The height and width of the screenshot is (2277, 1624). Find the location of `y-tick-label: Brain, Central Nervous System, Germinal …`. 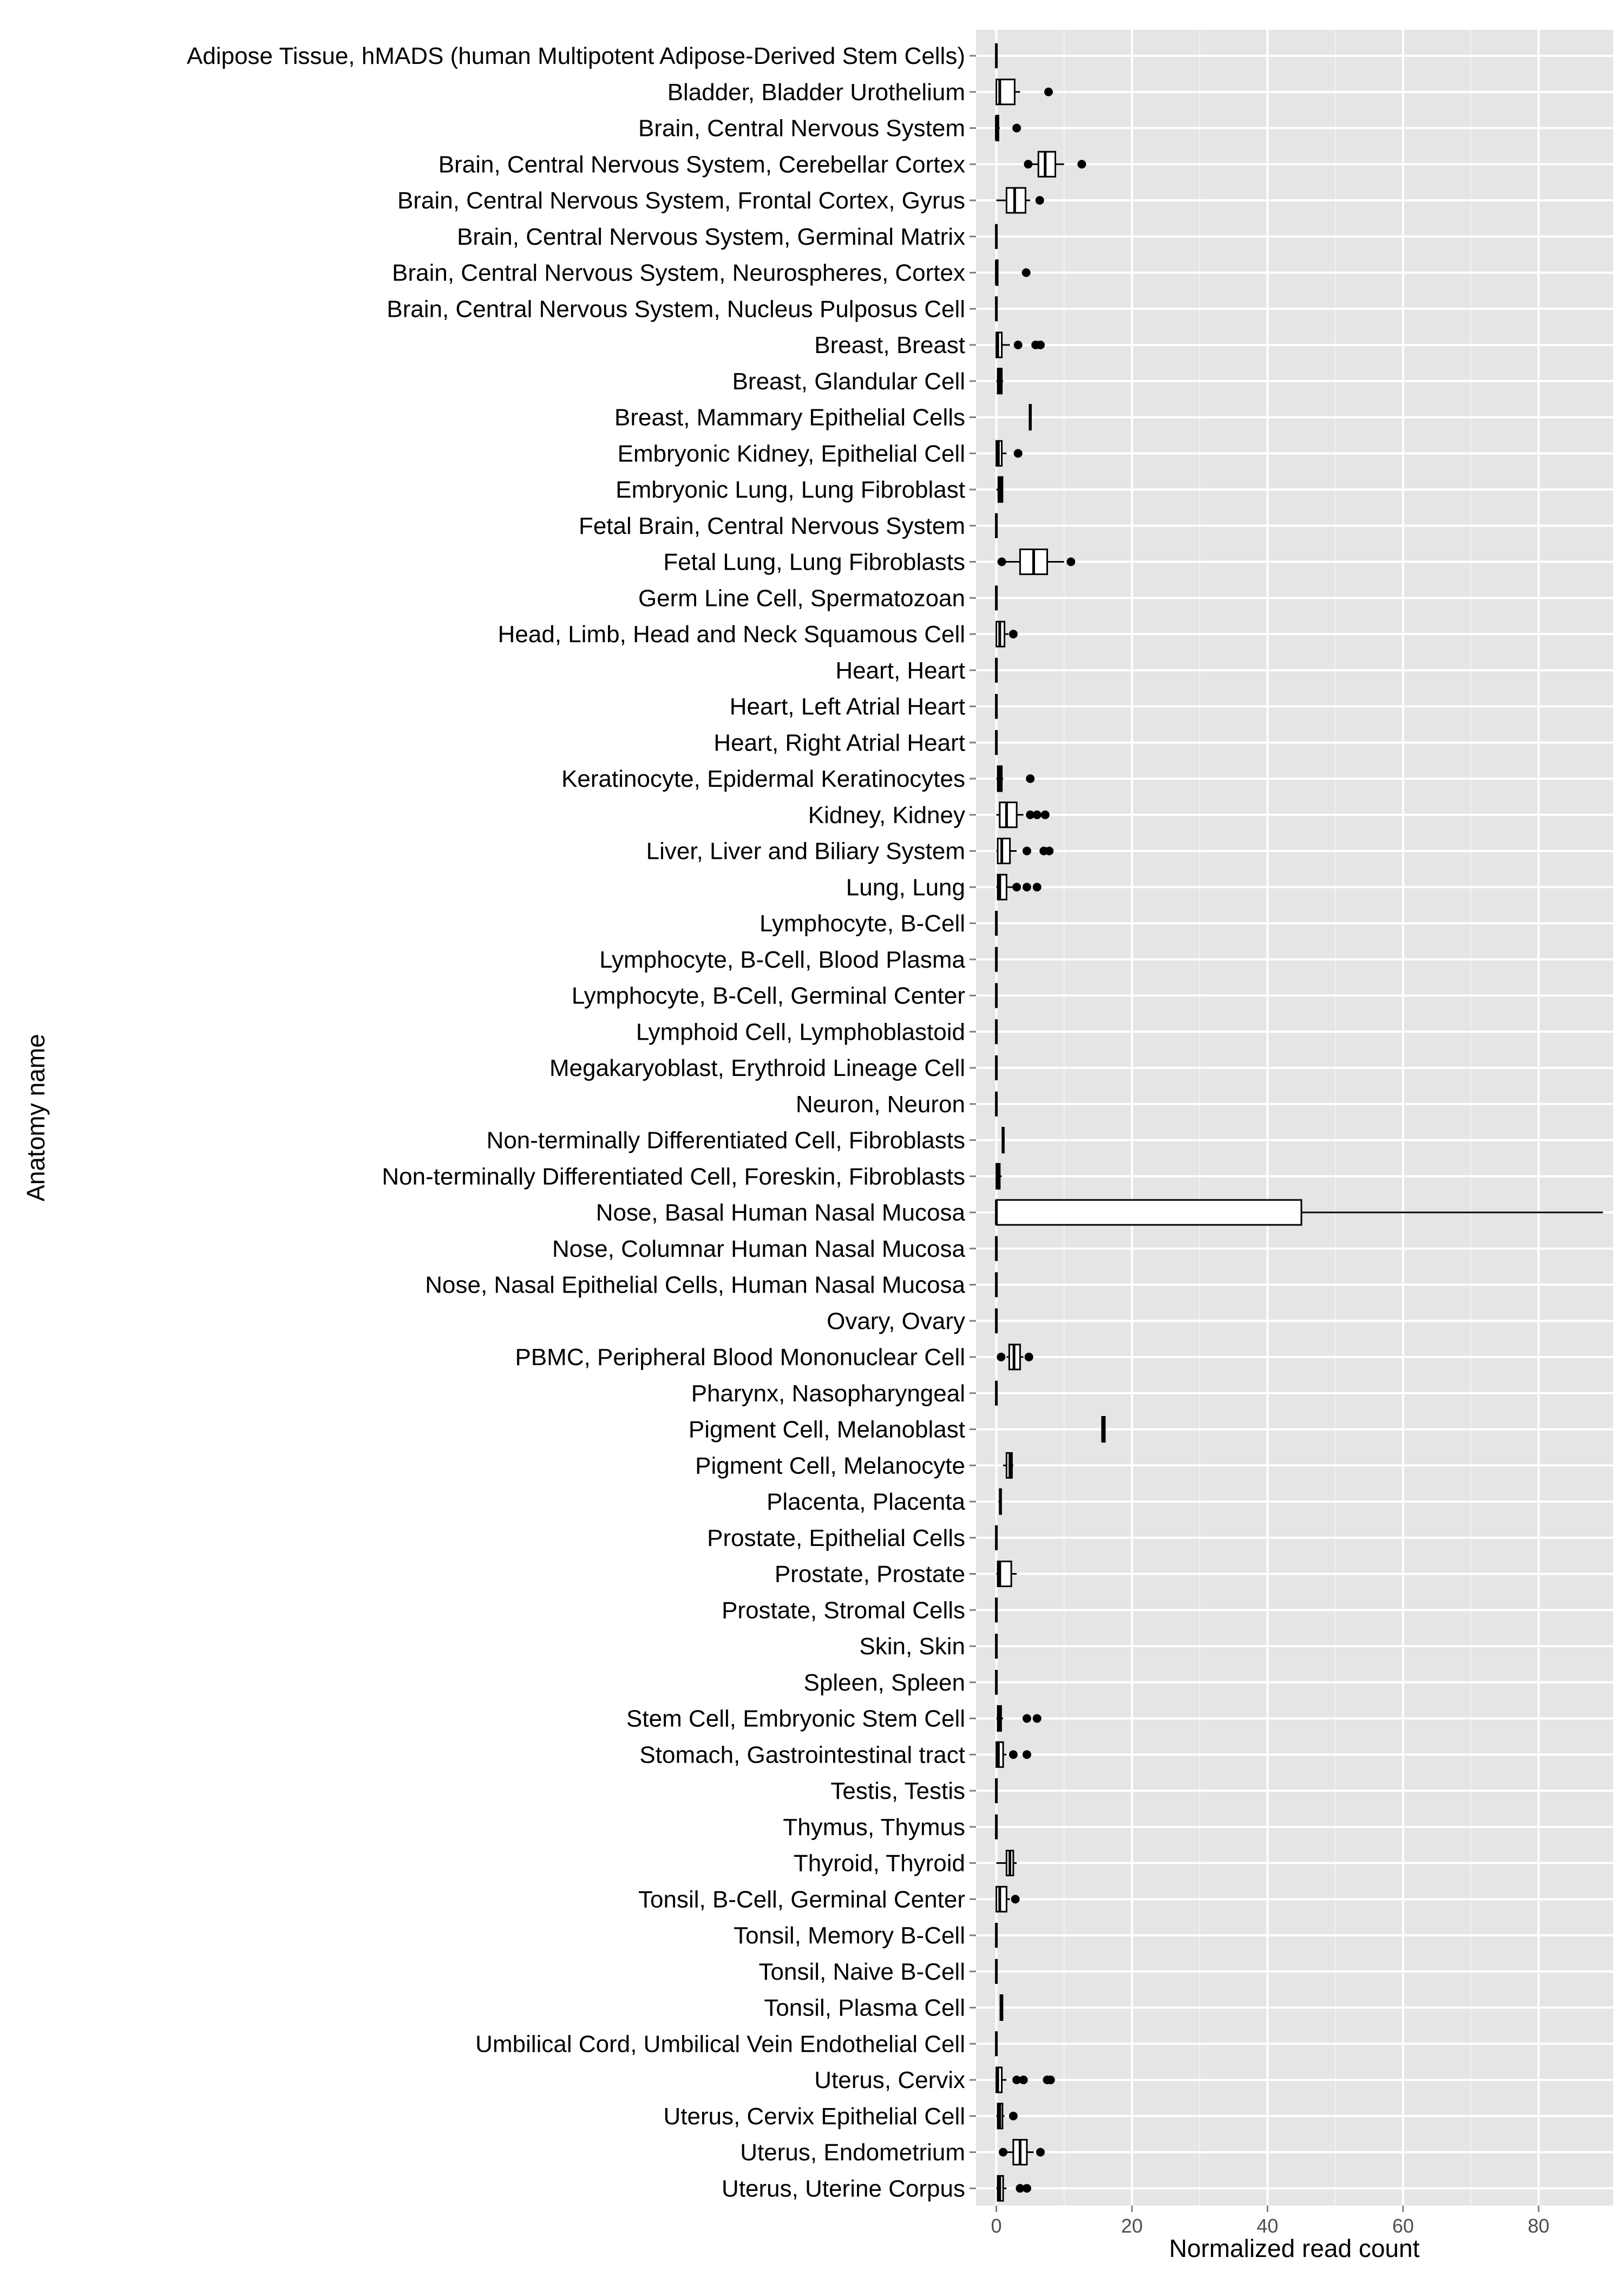

y-tick-label: Brain, Central Nervous System, Germinal … is located at coordinates (711, 237).